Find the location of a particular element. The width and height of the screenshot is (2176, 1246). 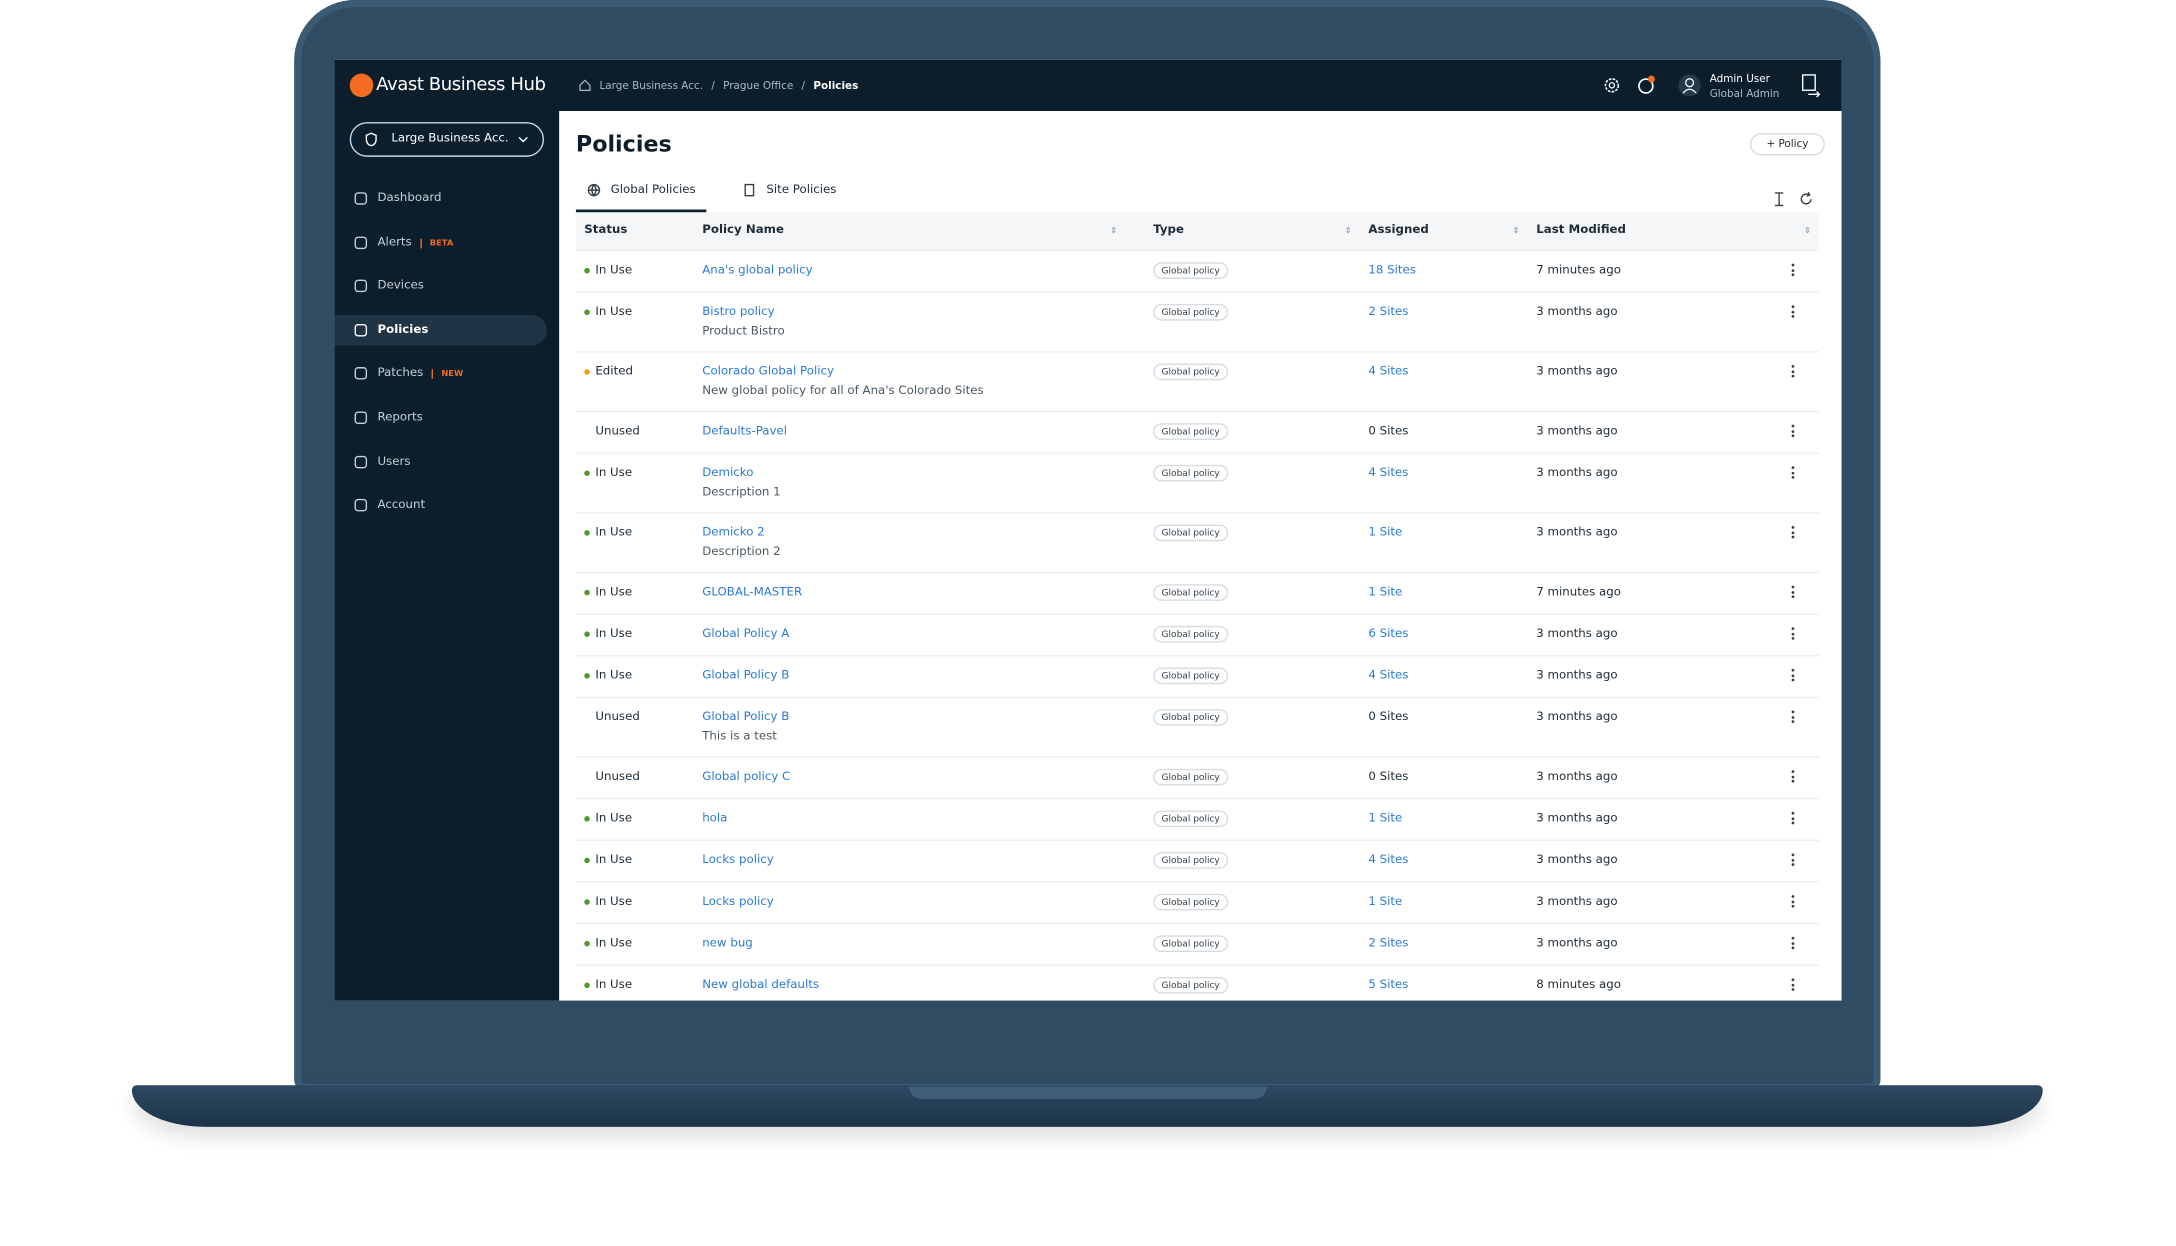

nav-item: Dashboard is located at coordinates (440, 198).